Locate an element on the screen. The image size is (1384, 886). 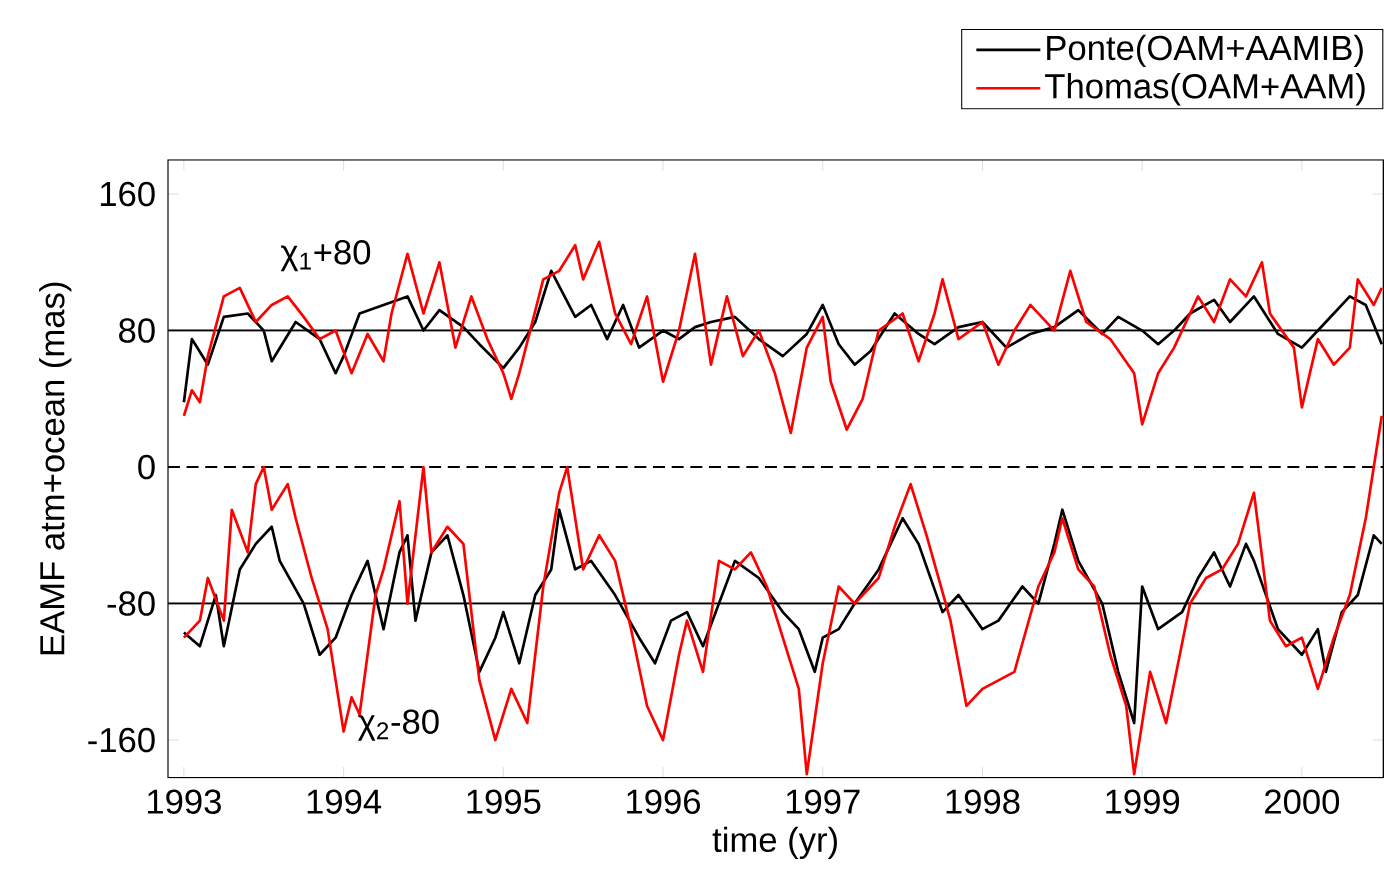
x-tick-label: 2000 is located at coordinates (1302, 802).